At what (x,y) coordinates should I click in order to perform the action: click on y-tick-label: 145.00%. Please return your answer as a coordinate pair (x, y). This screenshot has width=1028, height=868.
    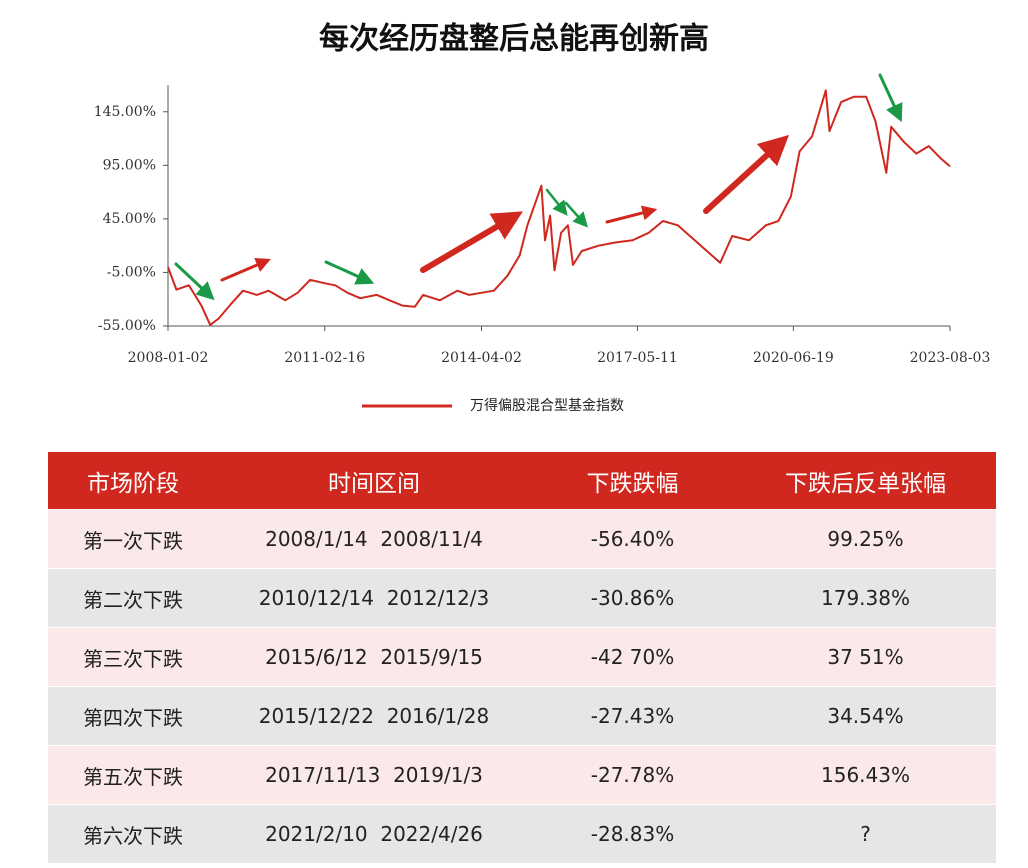
    Looking at the image, I should click on (125, 112).